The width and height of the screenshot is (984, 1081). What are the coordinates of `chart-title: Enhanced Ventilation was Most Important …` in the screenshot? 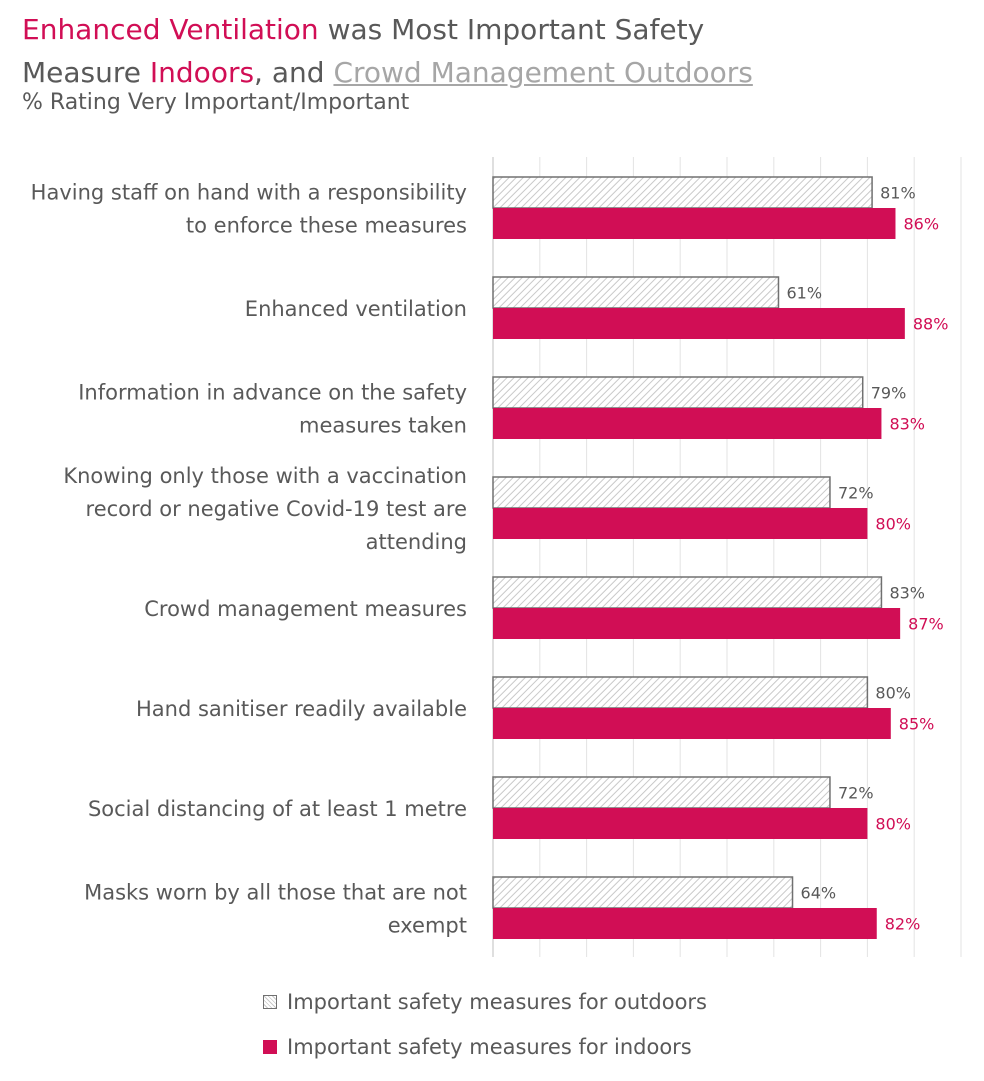 It's located at (387, 51).